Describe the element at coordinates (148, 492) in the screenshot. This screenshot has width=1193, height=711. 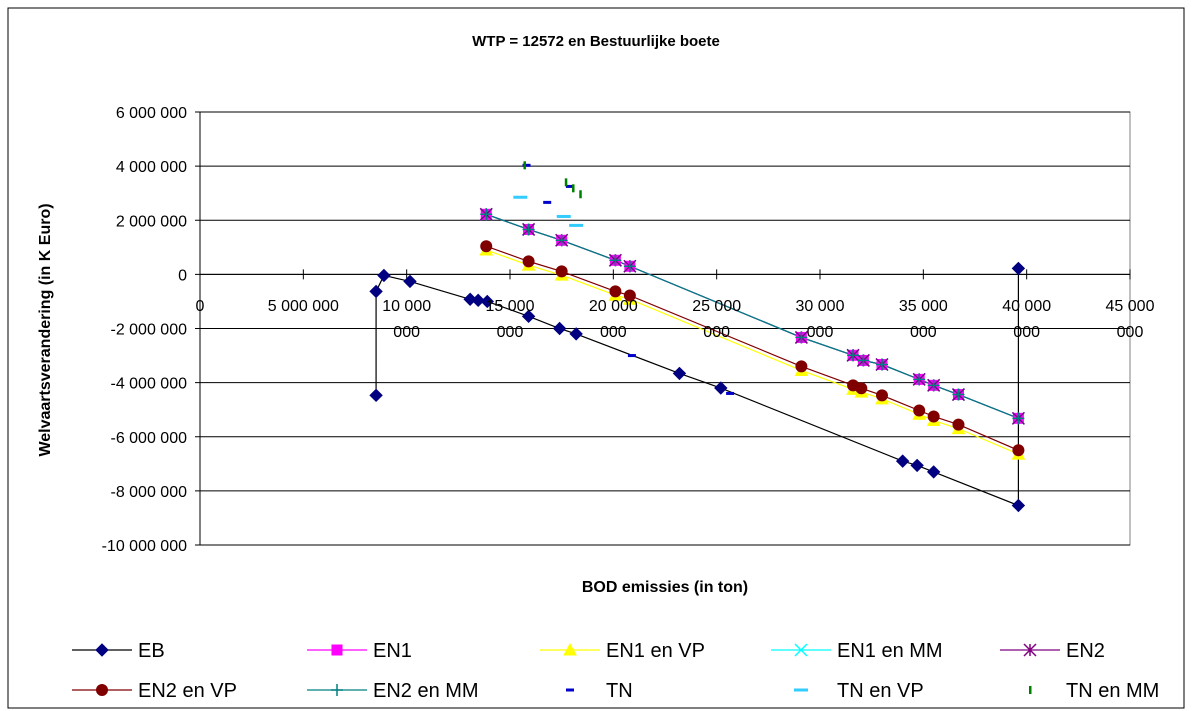
I see `y-tick-label: -8 000 000` at that location.